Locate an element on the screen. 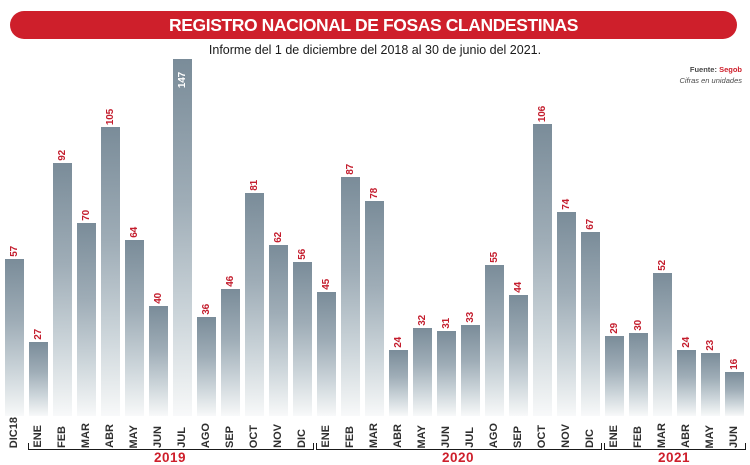 The image size is (750, 465). bar-column: 78 MAR is located at coordinates (374, 260).